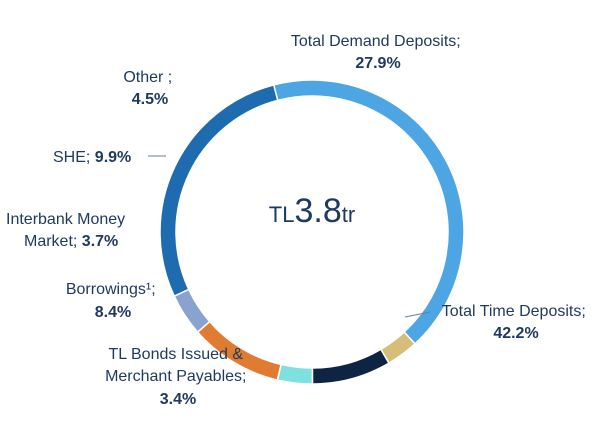 The width and height of the screenshot is (607, 442). Describe the element at coordinates (68, 230) in the screenshot. I see `label-interbank-money-market: Interbank Money Market; 3.7%` at that location.